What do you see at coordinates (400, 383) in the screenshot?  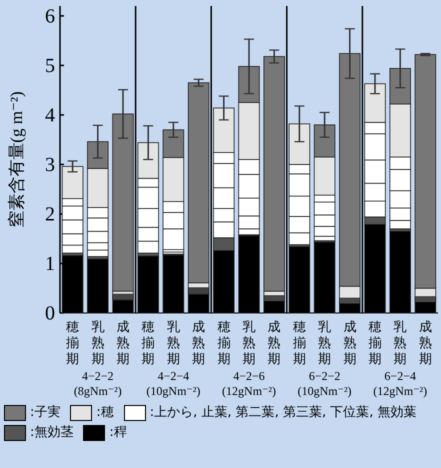 I see `text: 6−2−4 (12gNm⁻²)` at bounding box center [400, 383].